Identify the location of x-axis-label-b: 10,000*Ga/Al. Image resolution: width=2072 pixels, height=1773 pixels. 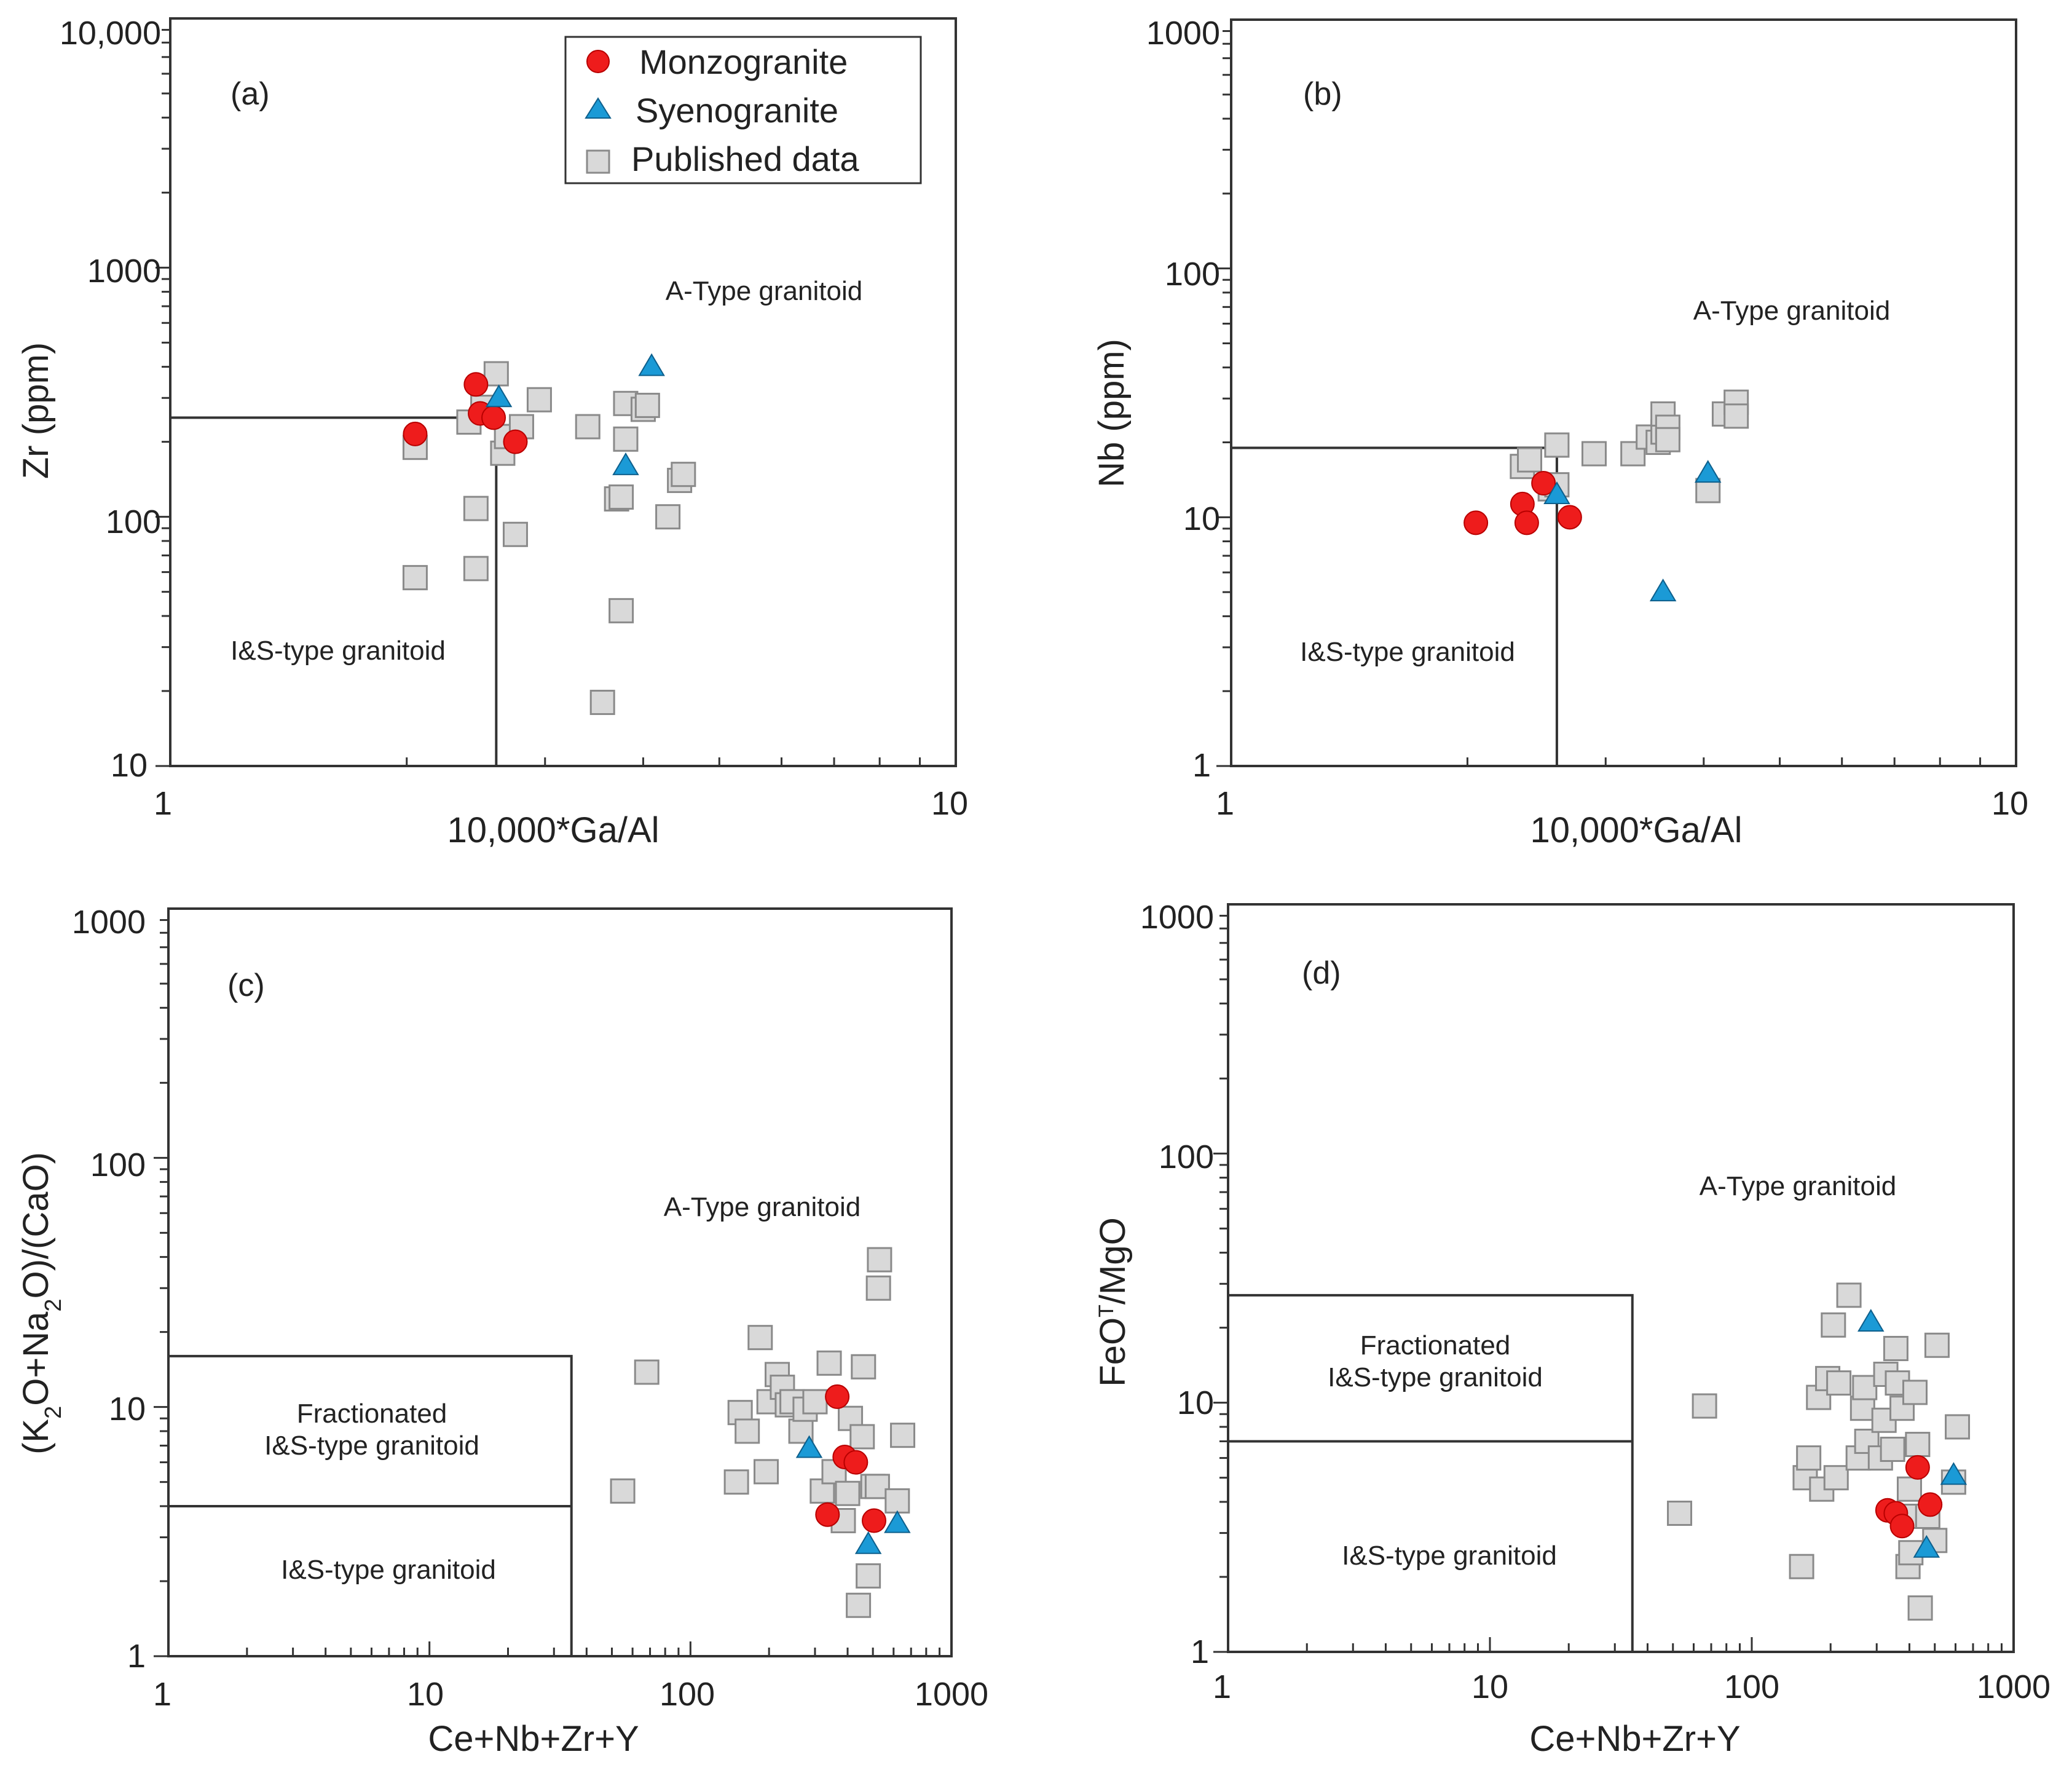
(1636, 830).